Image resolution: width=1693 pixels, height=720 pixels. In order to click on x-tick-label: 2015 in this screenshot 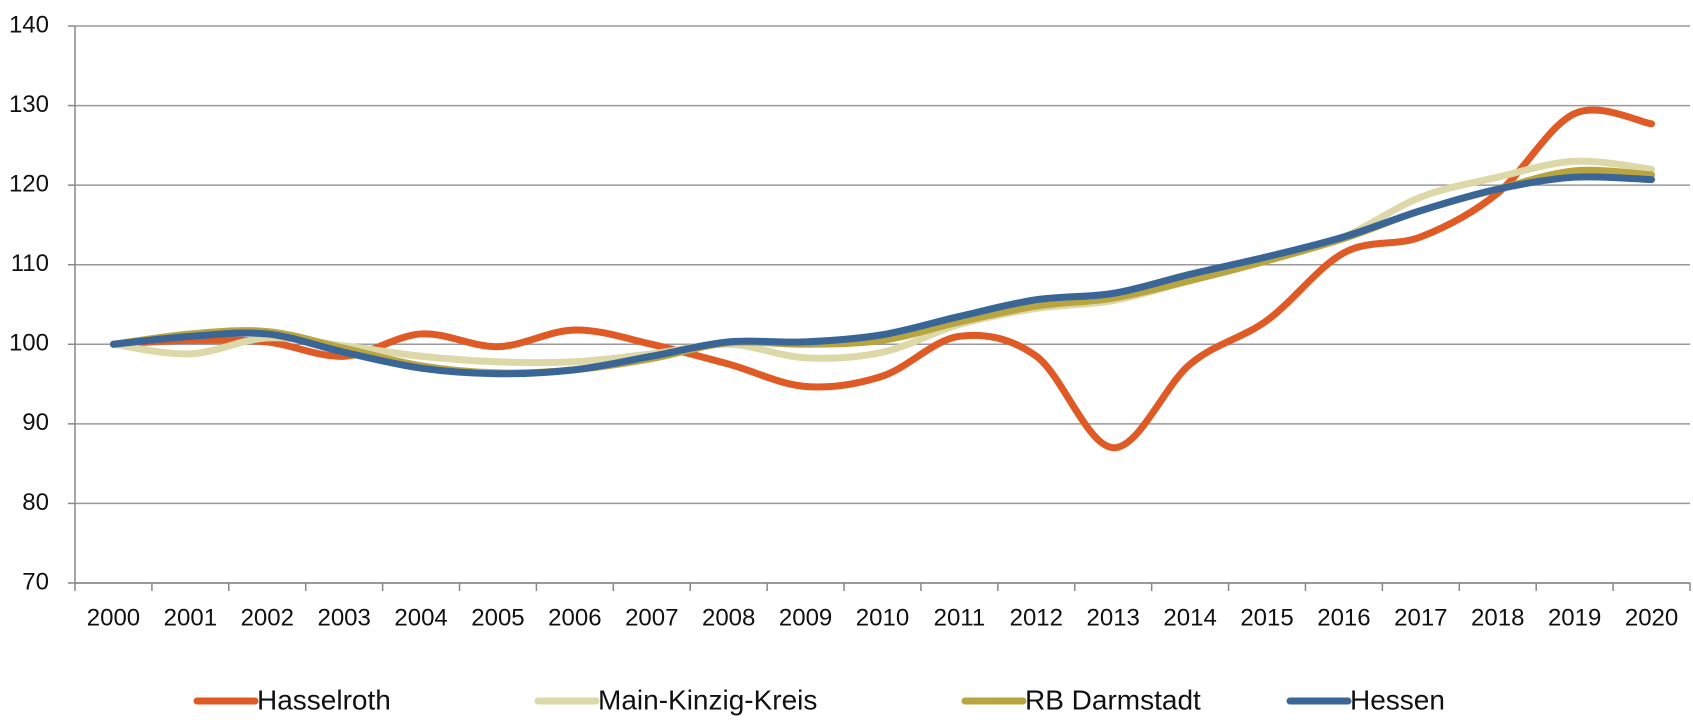, I will do `click(1266, 617)`.